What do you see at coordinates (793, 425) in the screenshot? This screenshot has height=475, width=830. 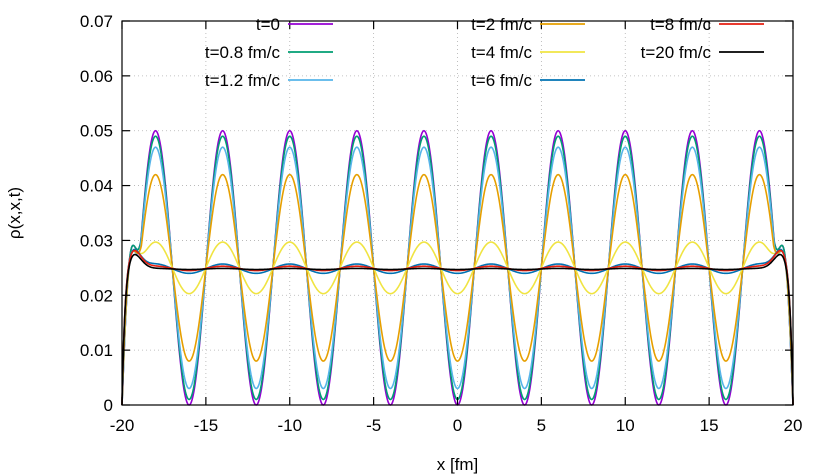 I see `x-tick-label: 20` at bounding box center [793, 425].